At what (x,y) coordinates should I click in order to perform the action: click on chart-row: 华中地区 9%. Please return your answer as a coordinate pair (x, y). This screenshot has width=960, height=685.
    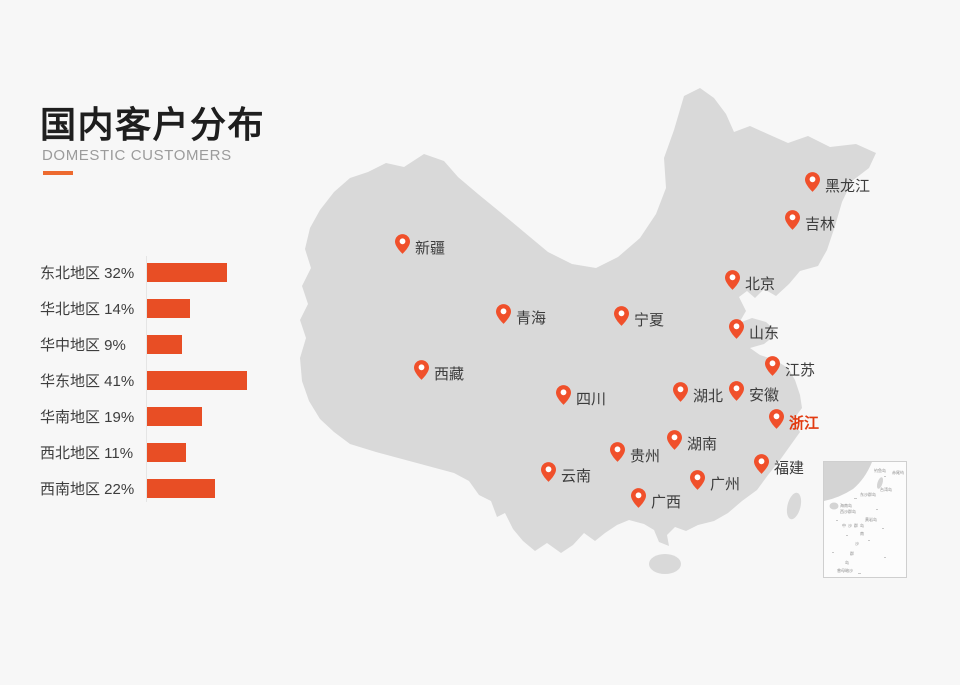
    Looking at the image, I should click on (155, 344).